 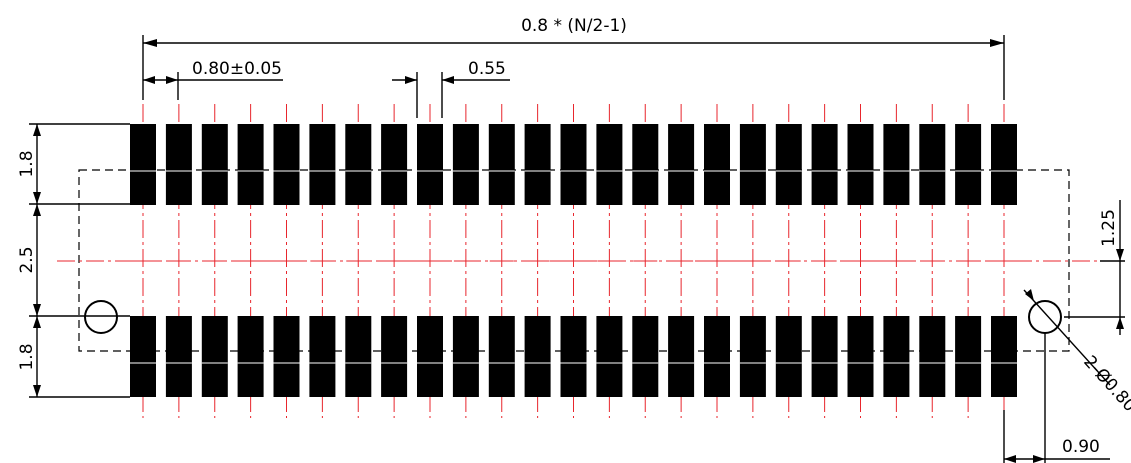 What do you see at coordinates (1105, 384) in the screenshot?
I see `hole-diameter-label: 2-Ø0.80` at bounding box center [1105, 384].